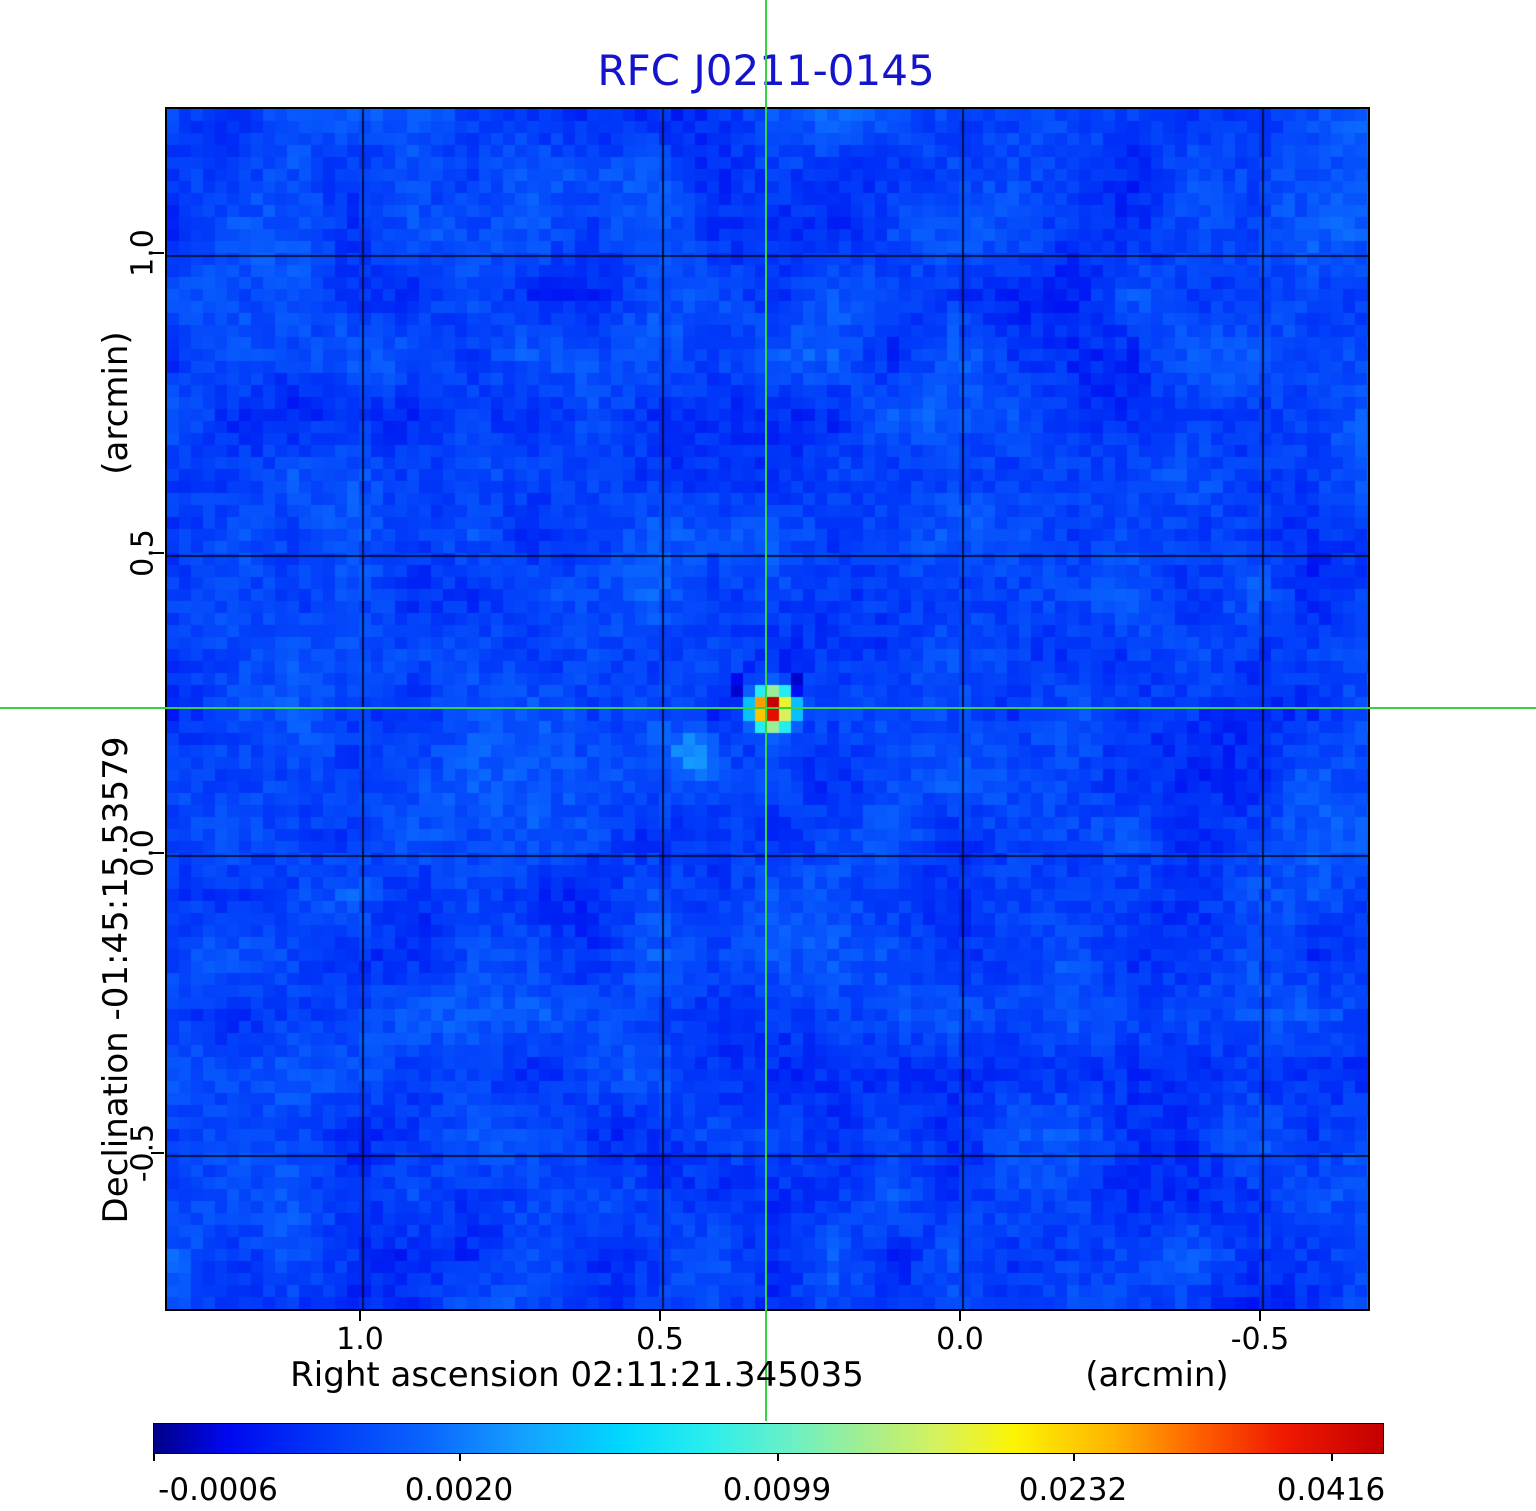  What do you see at coordinates (218, 1490) in the screenshot?
I see `colorbar-label-min: -0.0006` at bounding box center [218, 1490].